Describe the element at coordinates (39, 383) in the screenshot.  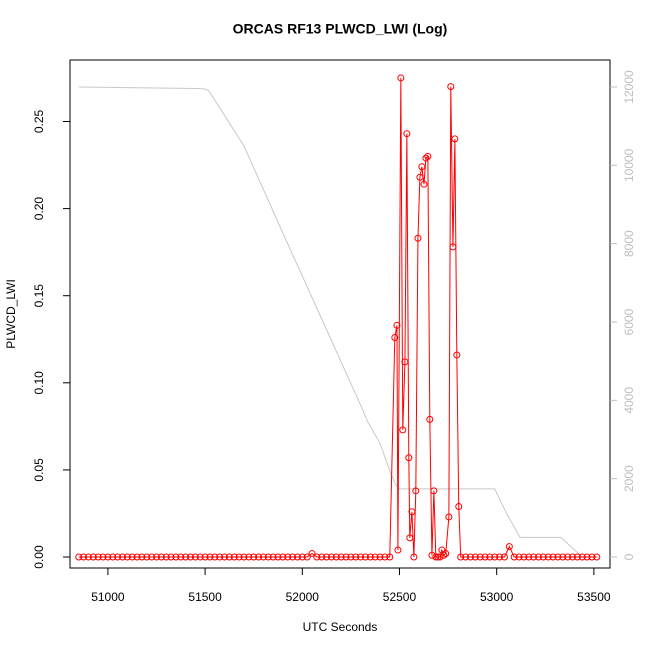
I see `y-tick-label: 0.10` at that location.